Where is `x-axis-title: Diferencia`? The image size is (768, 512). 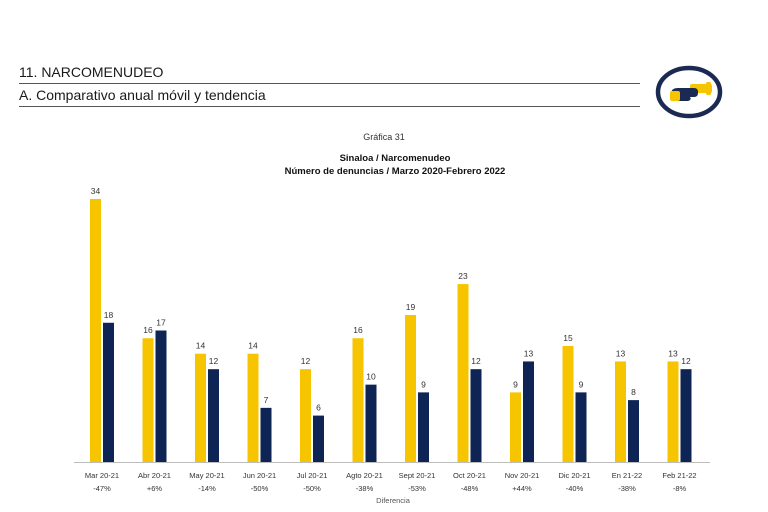 x-axis-title: Diferencia is located at coordinates (393, 500).